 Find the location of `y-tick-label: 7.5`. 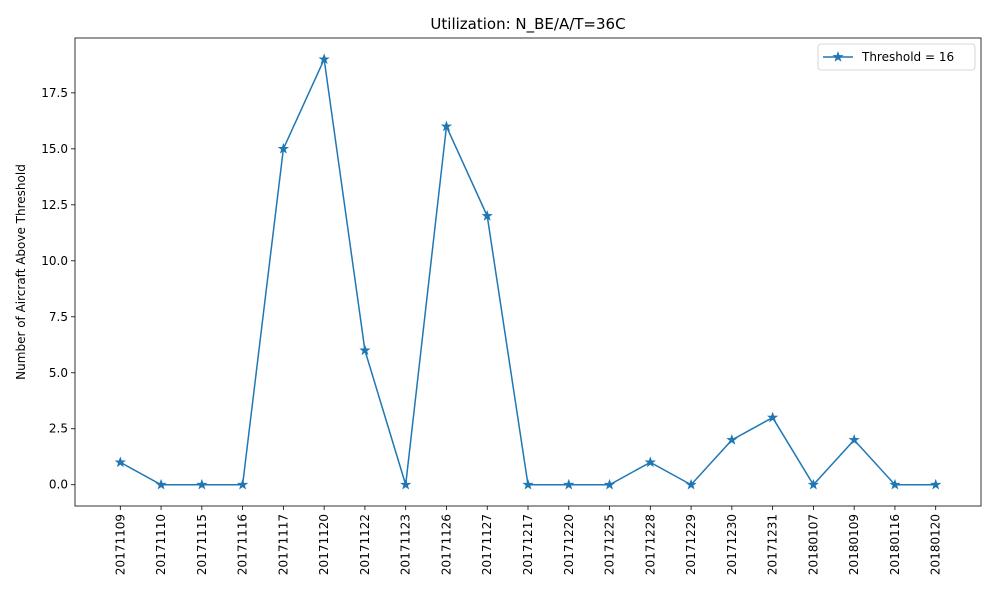

y-tick-label: 7.5 is located at coordinates (58, 317).